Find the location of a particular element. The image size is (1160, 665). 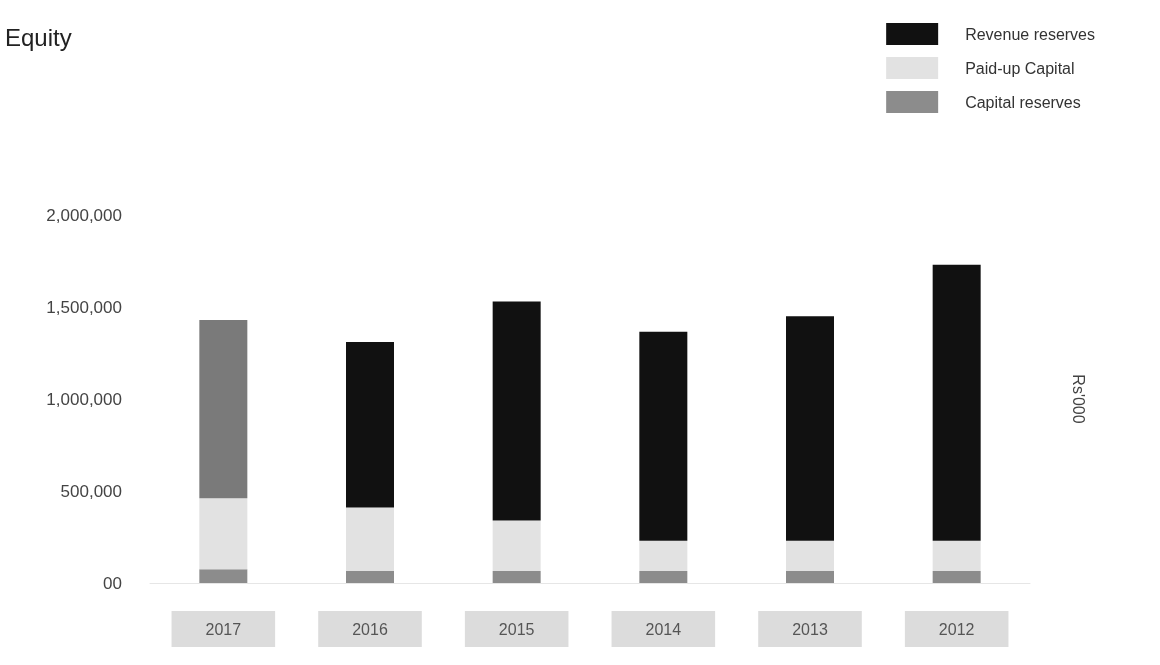

legend-label: Paid-up Capital is located at coordinates (1020, 68).